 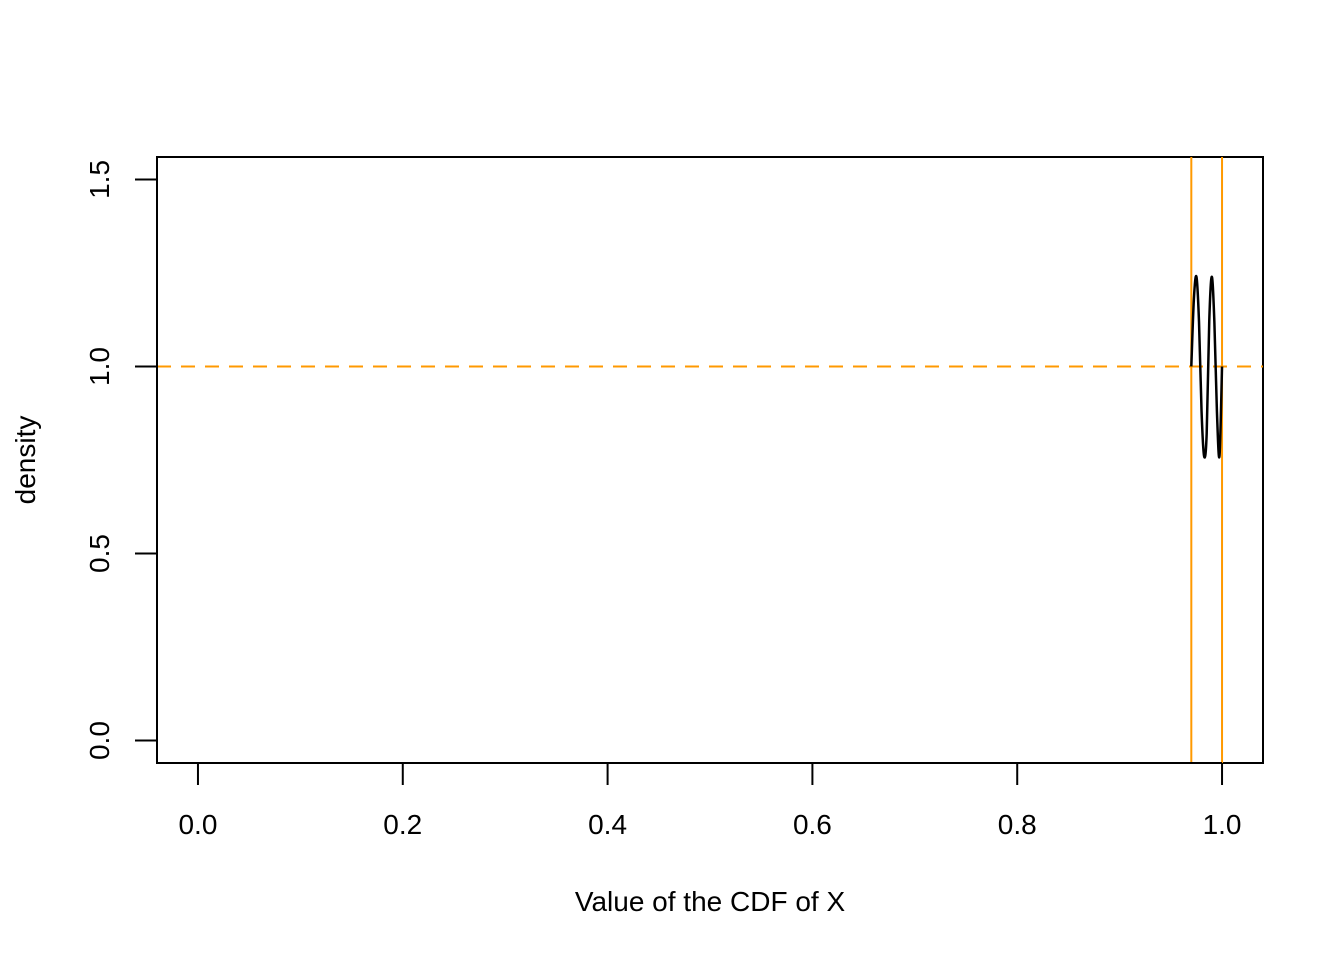 What do you see at coordinates (99, 553) in the screenshot?
I see `y-tick-label: 0.5` at bounding box center [99, 553].